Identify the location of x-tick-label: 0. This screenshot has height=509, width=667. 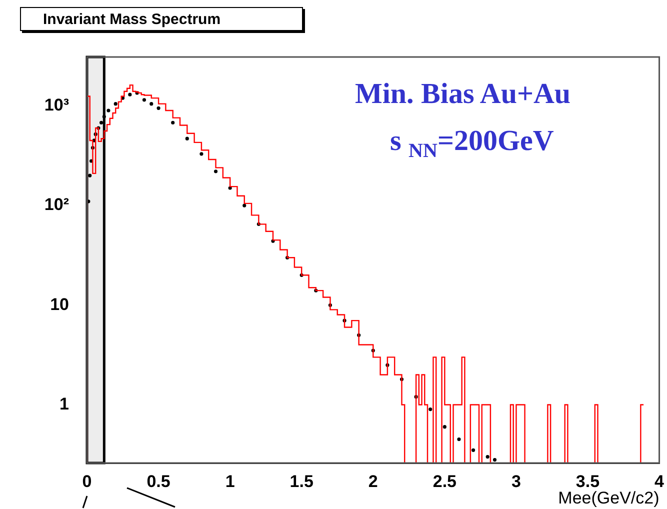
(87, 481).